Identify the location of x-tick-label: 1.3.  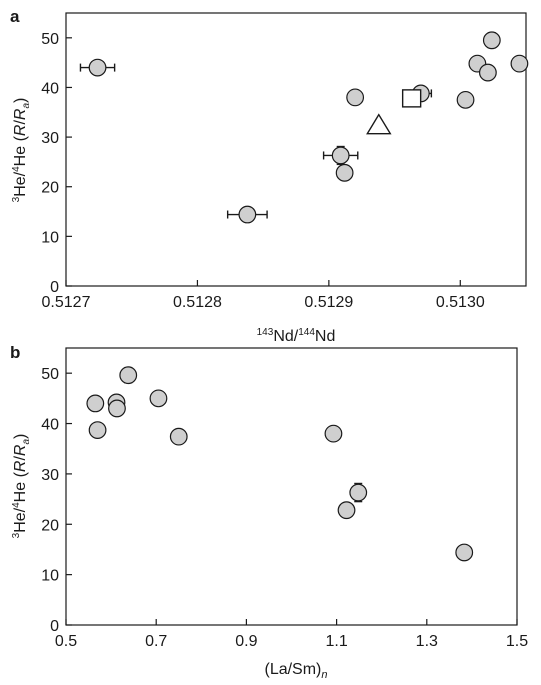
(427, 641).